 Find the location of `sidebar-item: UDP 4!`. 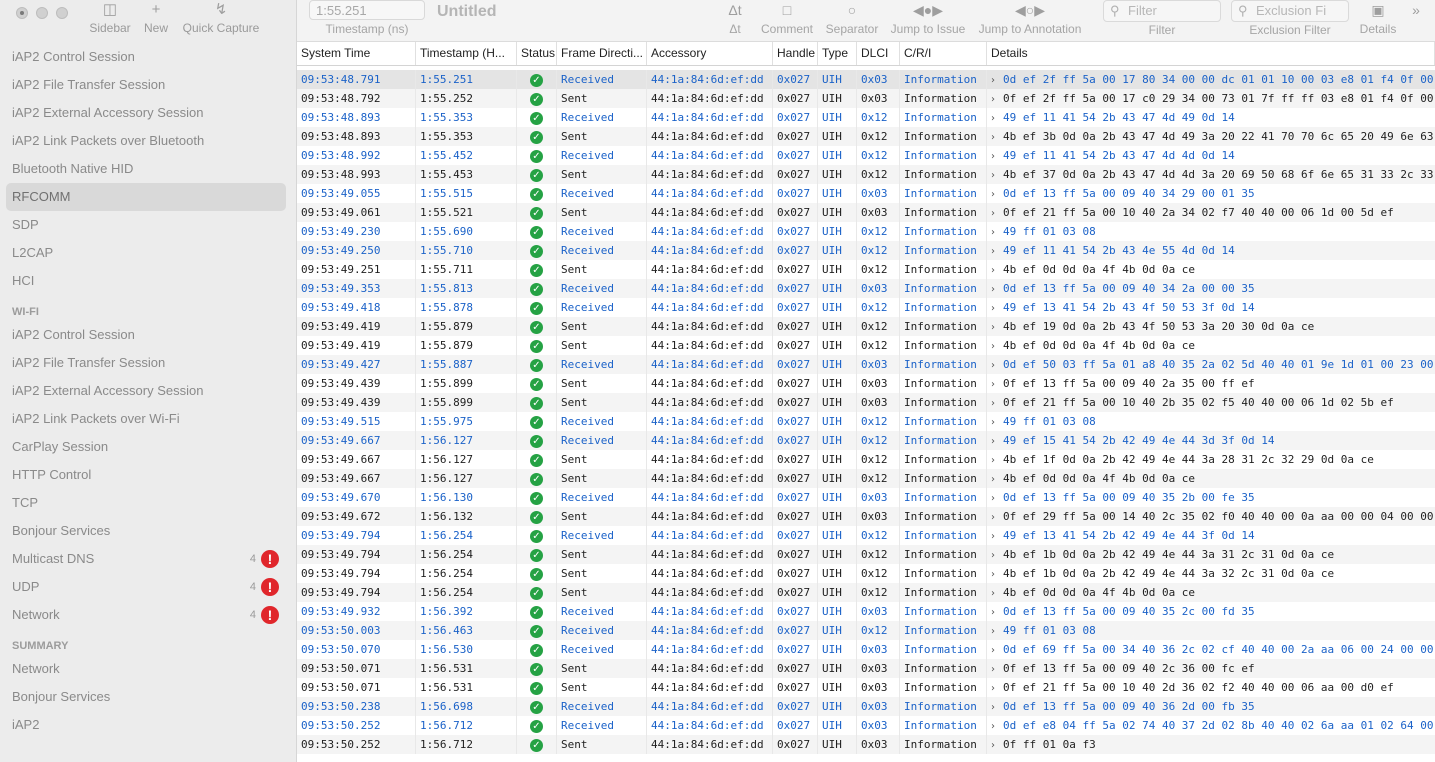

sidebar-item: UDP 4! is located at coordinates (143, 587).